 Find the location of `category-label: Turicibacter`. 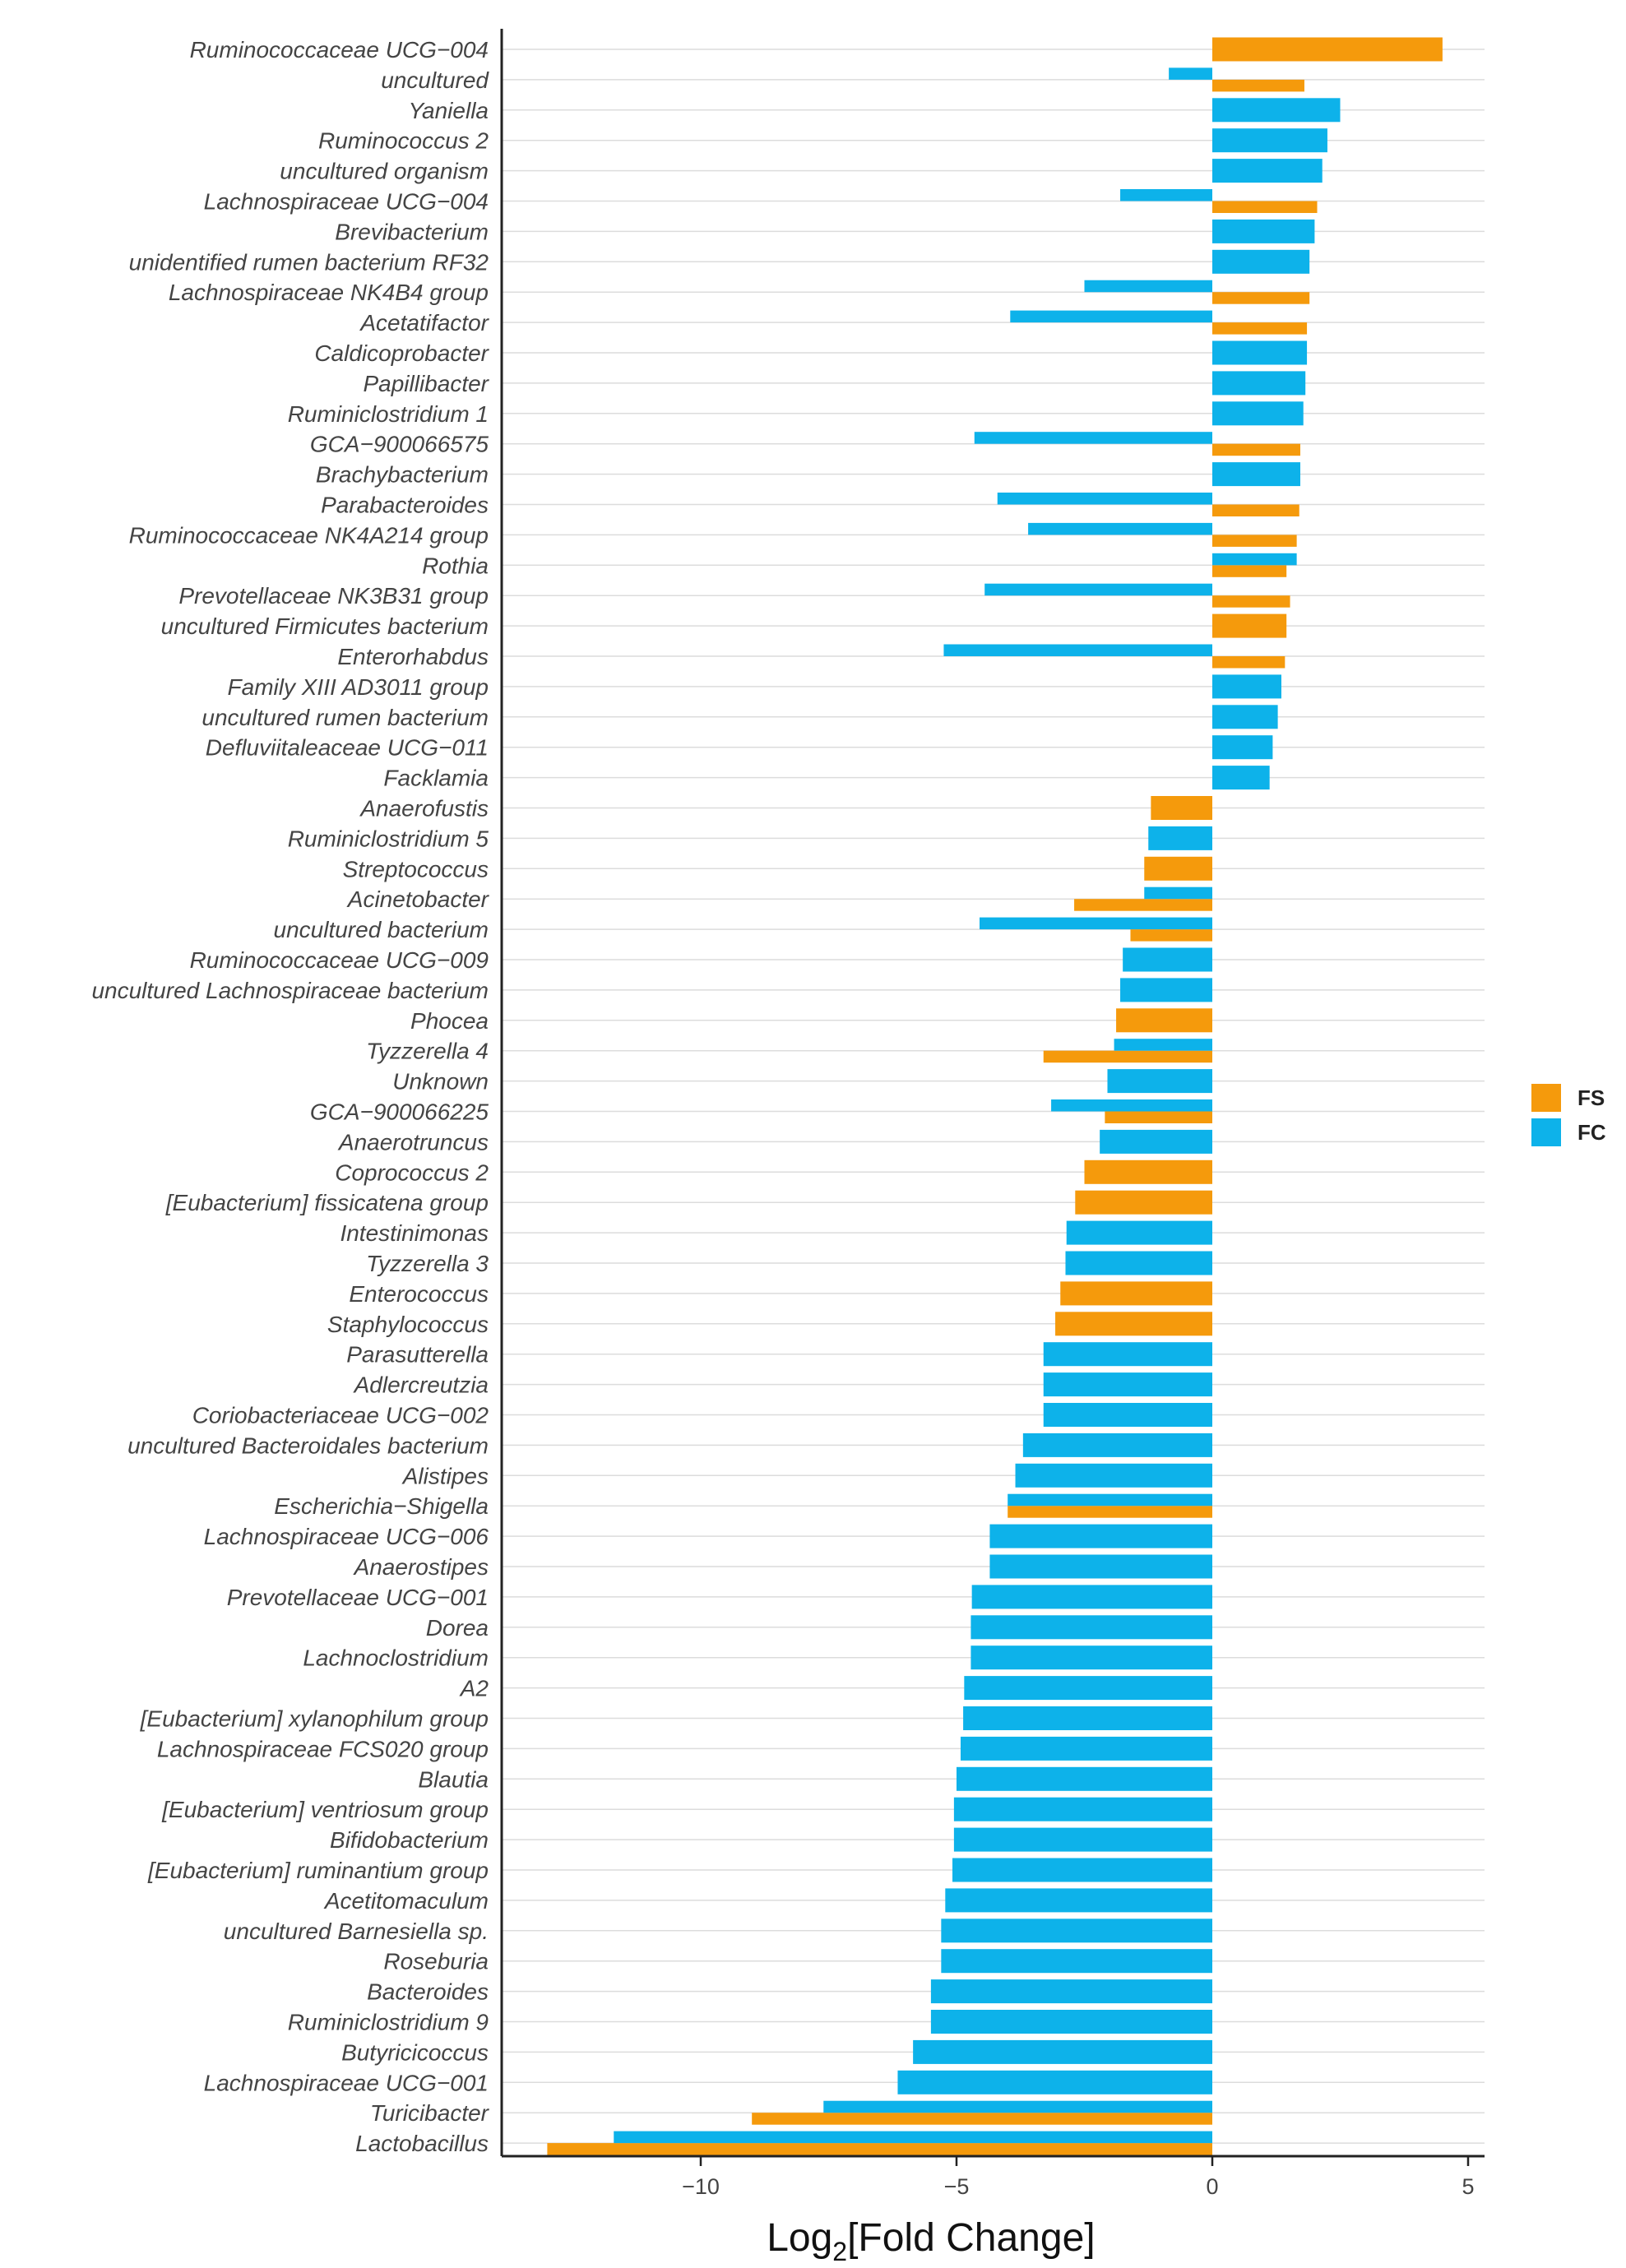

category-label: Turicibacter is located at coordinates (430, 2113).